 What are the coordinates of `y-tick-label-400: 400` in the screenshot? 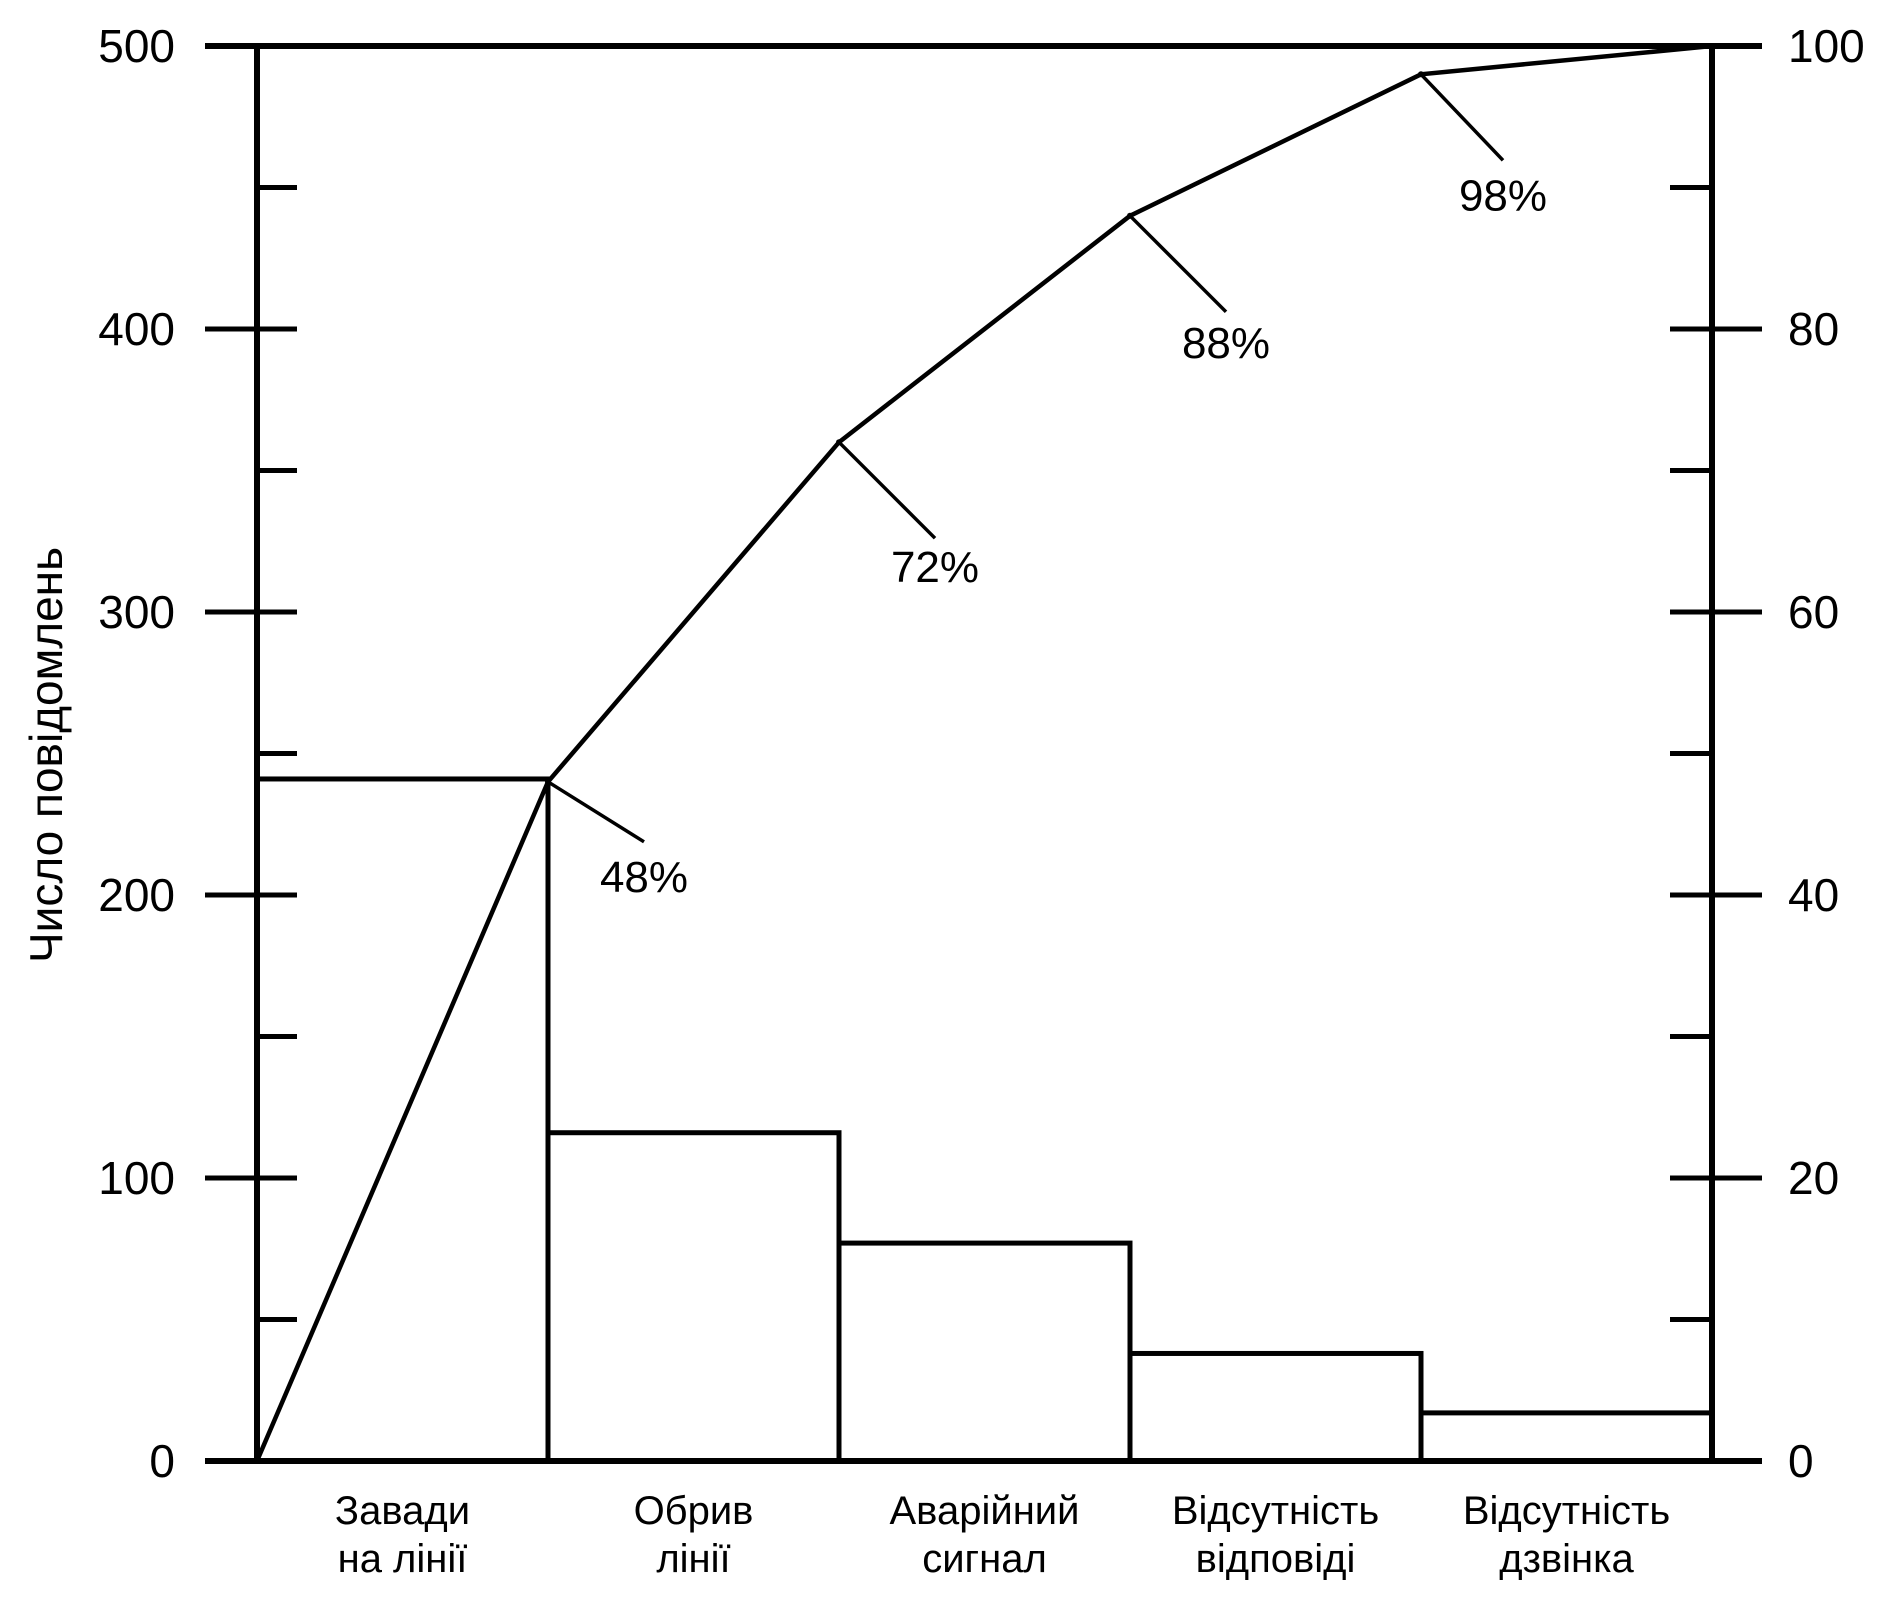 It's located at (136, 329).